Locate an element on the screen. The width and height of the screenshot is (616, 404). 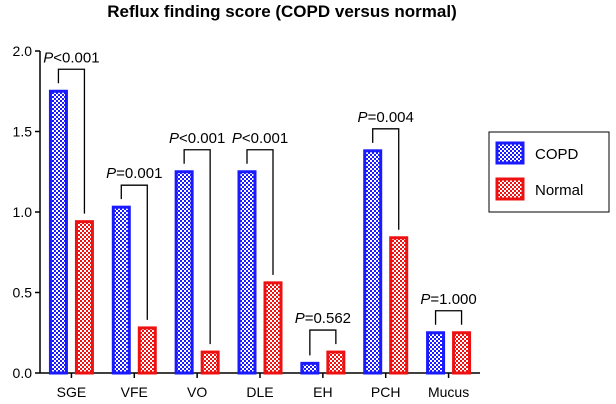
legend-swatch-copd is located at coordinates (510, 153).